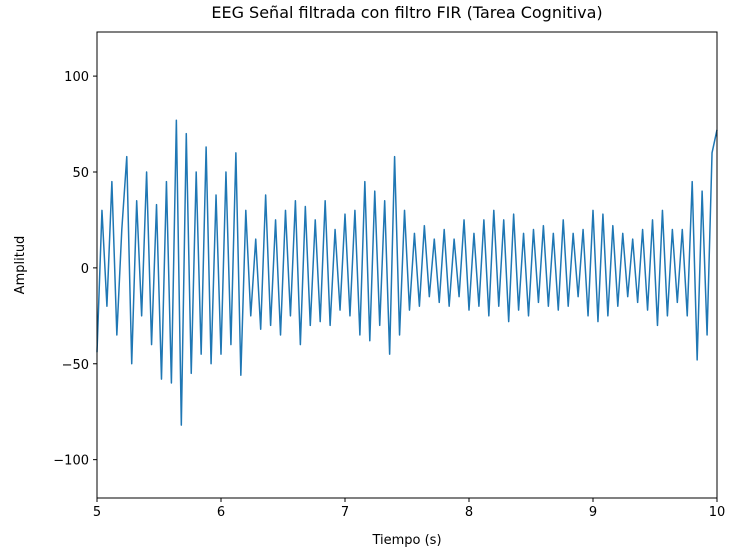  What do you see at coordinates (75, 365) in the screenshot?
I see `y-tick-label: −50` at bounding box center [75, 365].